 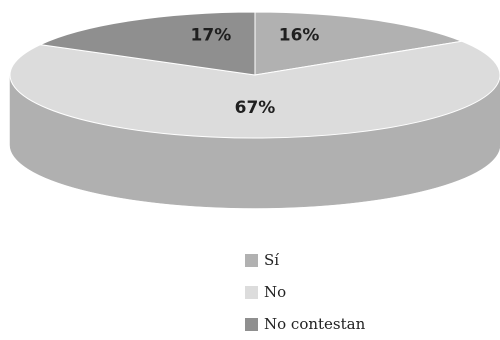 What do you see at coordinates (315, 324) in the screenshot?
I see `legend-label-no-contestan: No contestan` at bounding box center [315, 324].